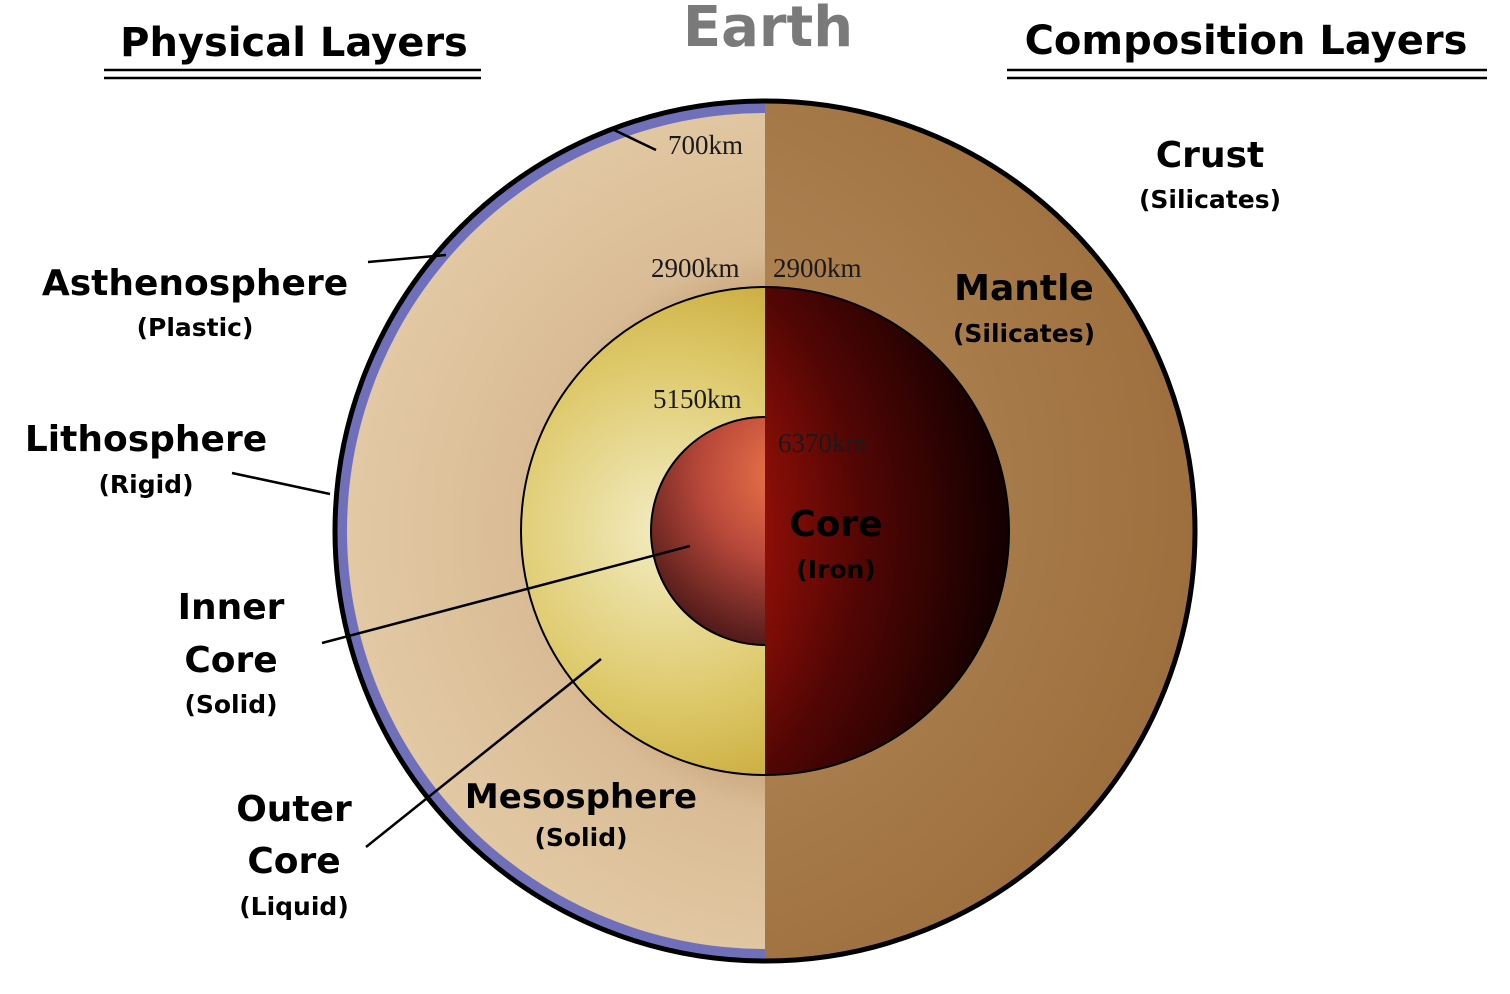 The height and width of the screenshot is (994, 1510). Describe the element at coordinates (581, 797) in the screenshot. I see `mesosphere-label: Mesosphere` at that location.